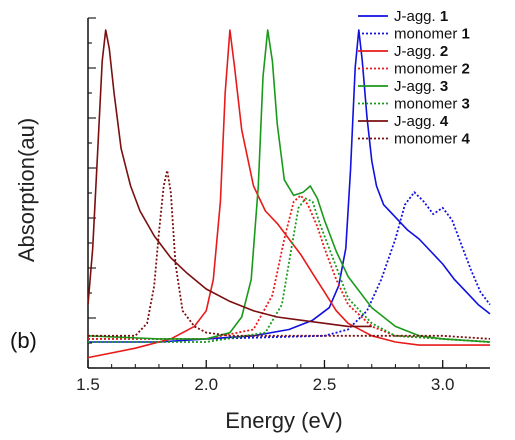 This screenshot has height=440, width=515. What do you see at coordinates (23, 340) in the screenshot?
I see `panel-label: (b)` at bounding box center [23, 340].